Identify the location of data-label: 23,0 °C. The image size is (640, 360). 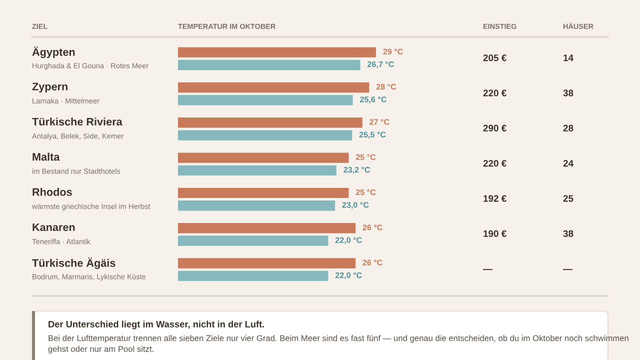
(355, 205).